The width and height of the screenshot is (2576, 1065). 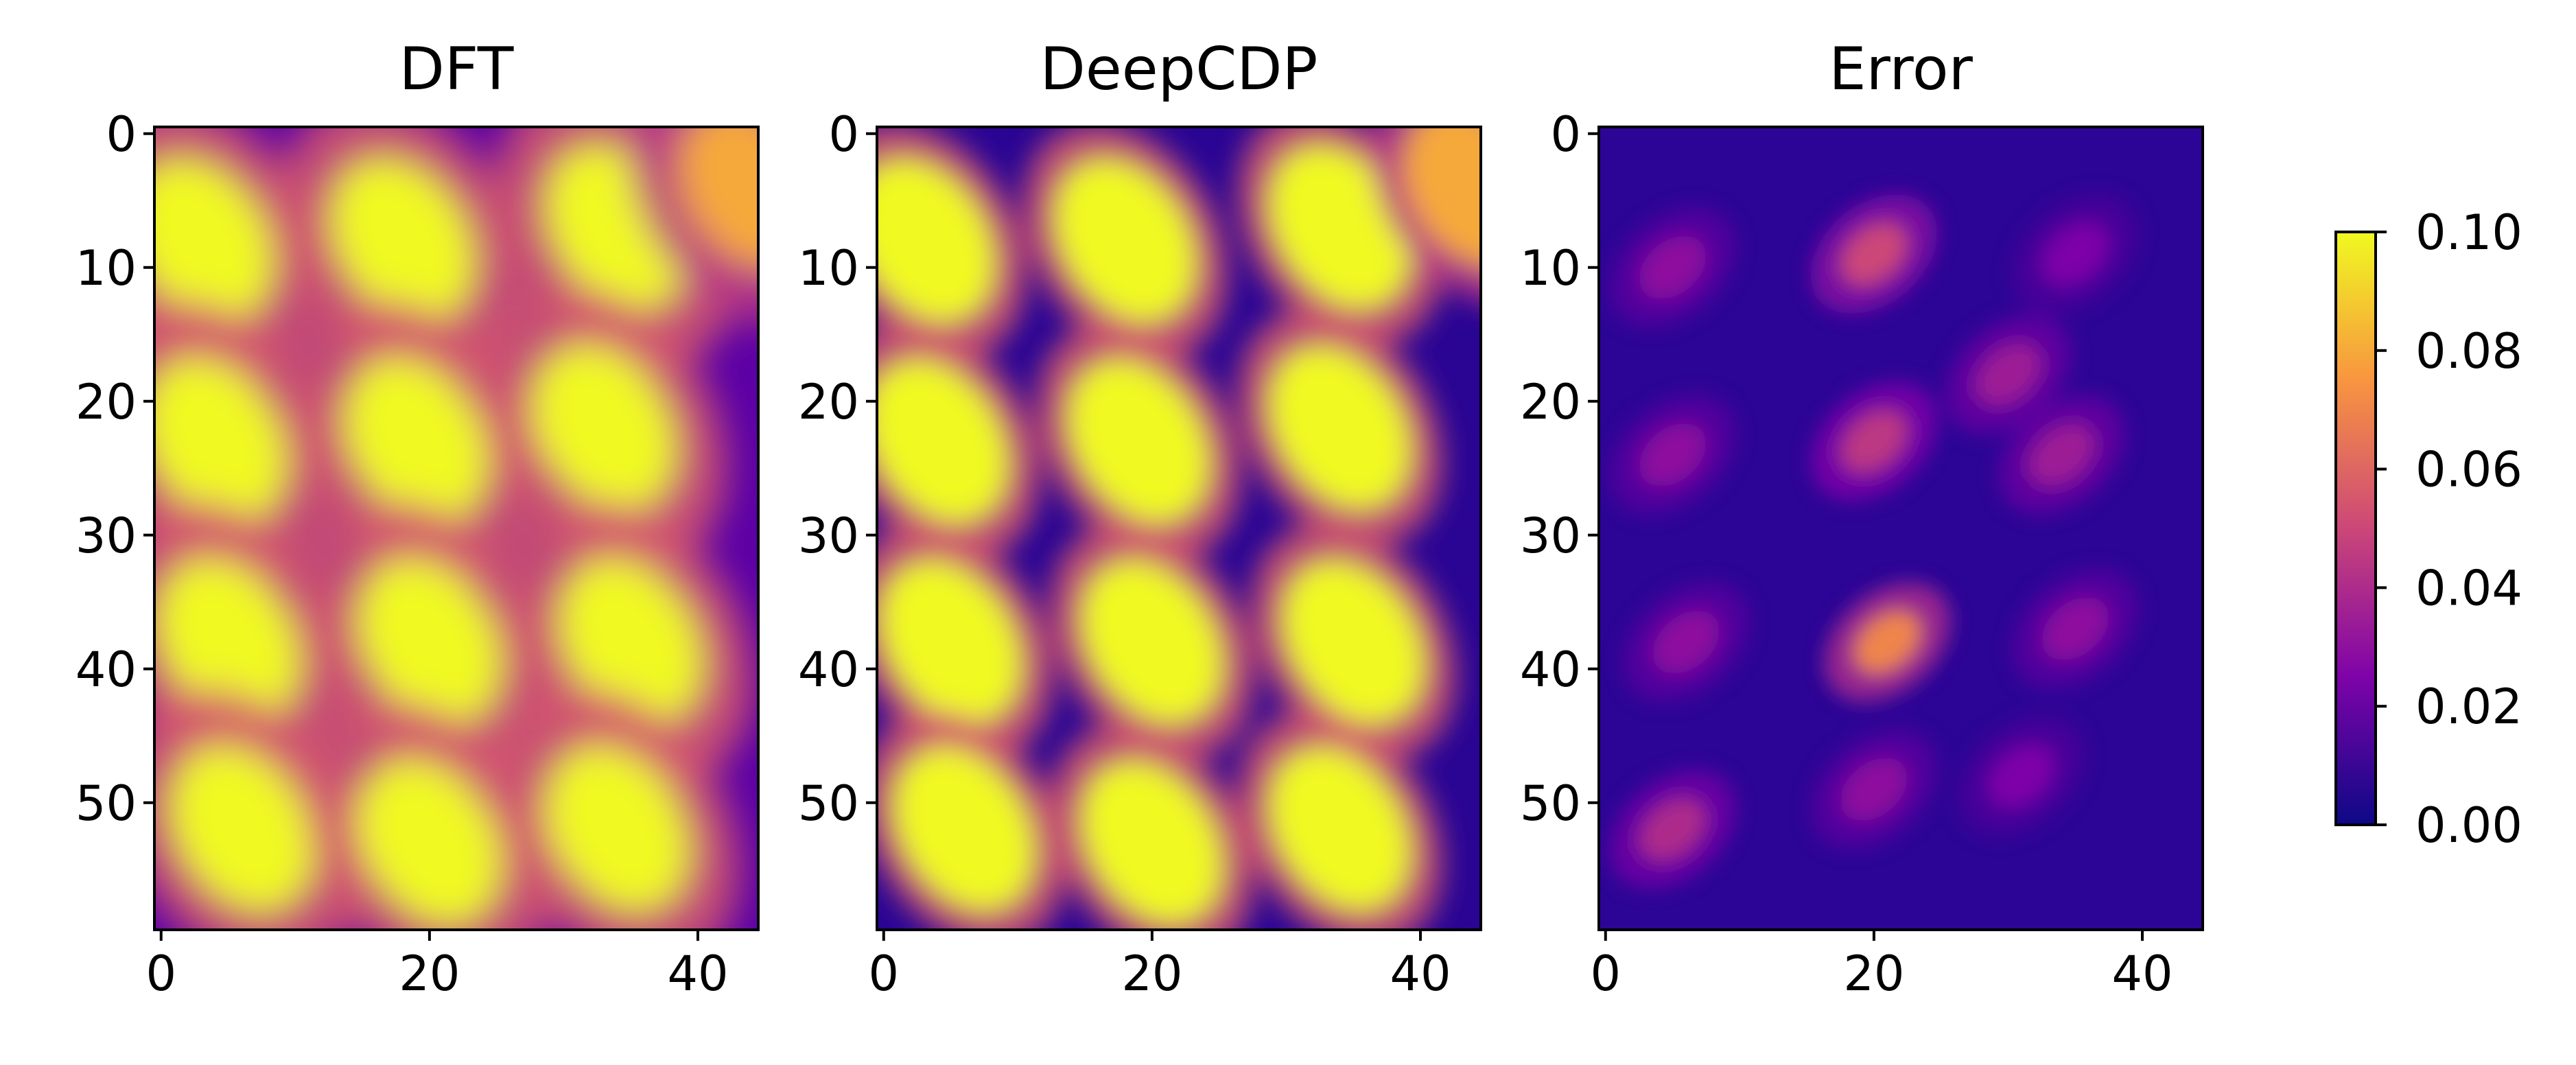 I want to click on colorbar-tick-label: 0.00, so click(x=2468, y=825).